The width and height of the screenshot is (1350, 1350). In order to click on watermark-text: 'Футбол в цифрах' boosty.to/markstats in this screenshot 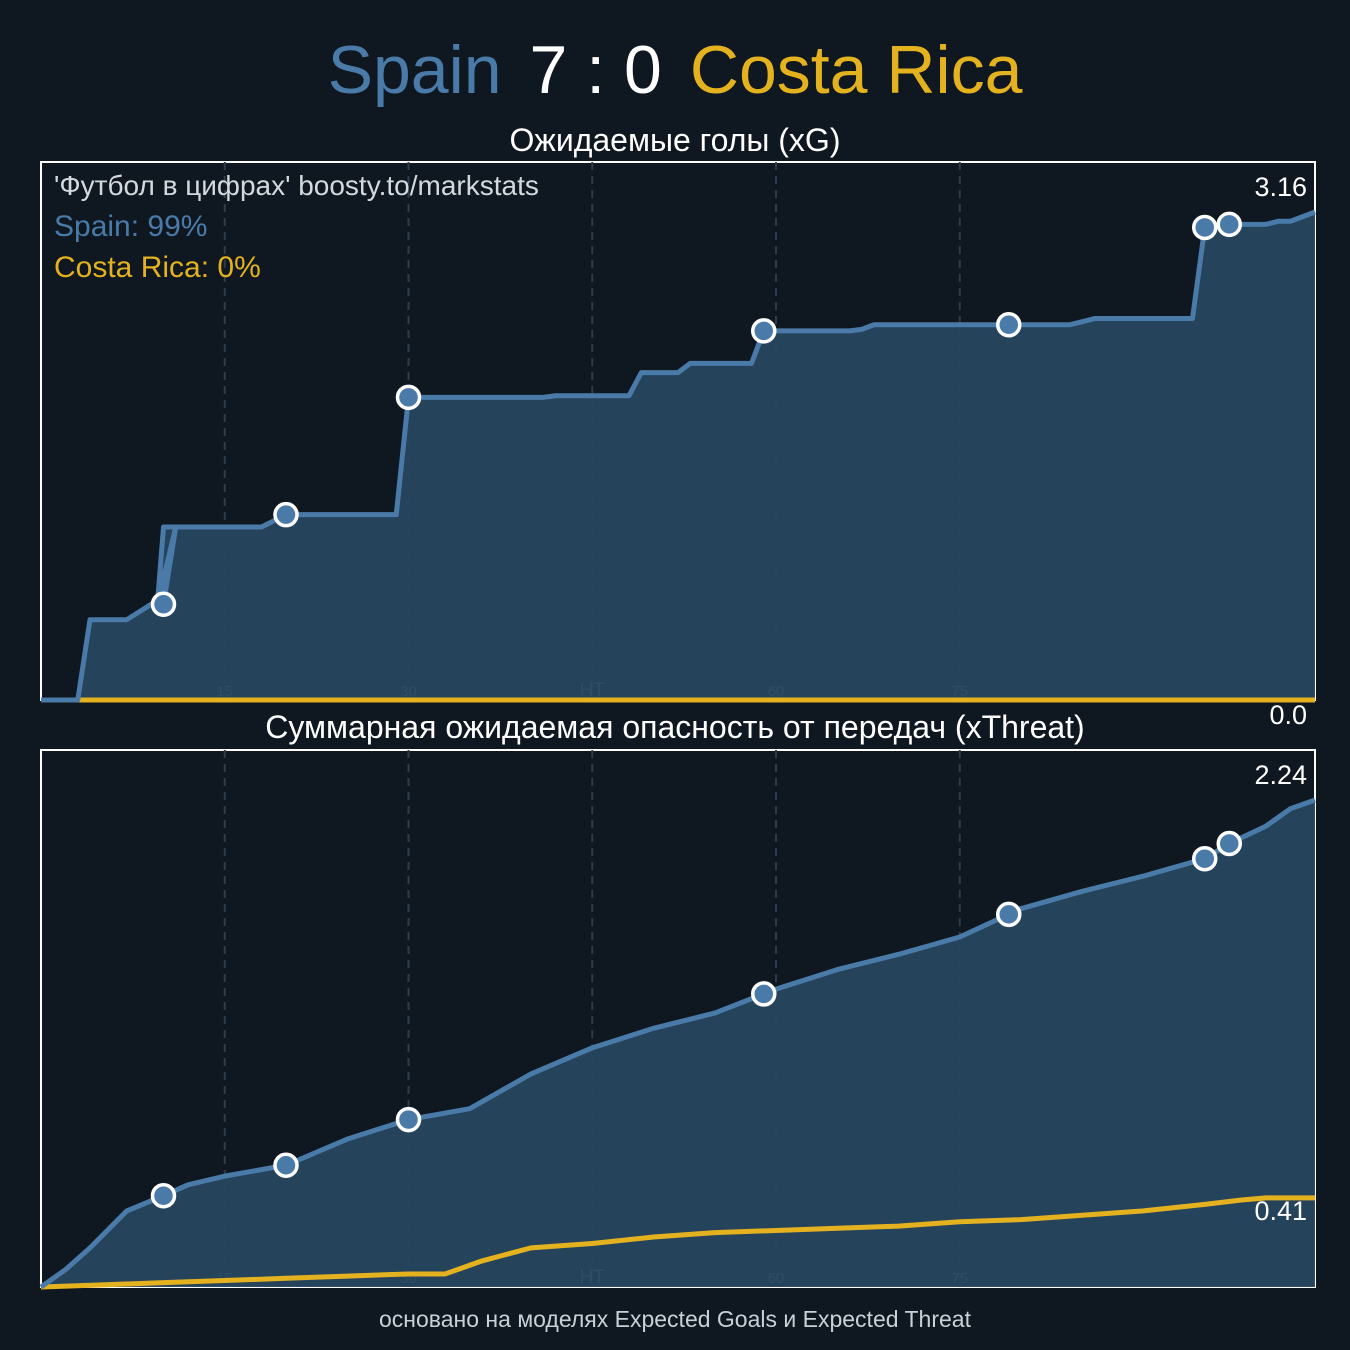, I will do `click(296, 185)`.